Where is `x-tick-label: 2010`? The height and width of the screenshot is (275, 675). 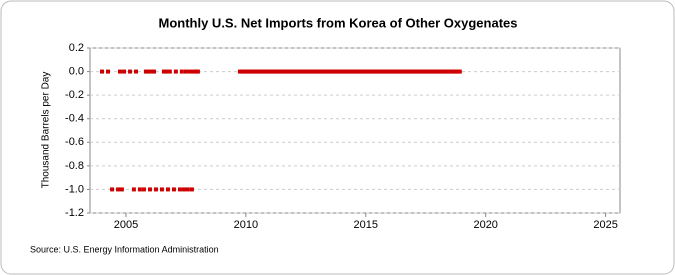
x-tick-label: 2010 is located at coordinates (246, 225).